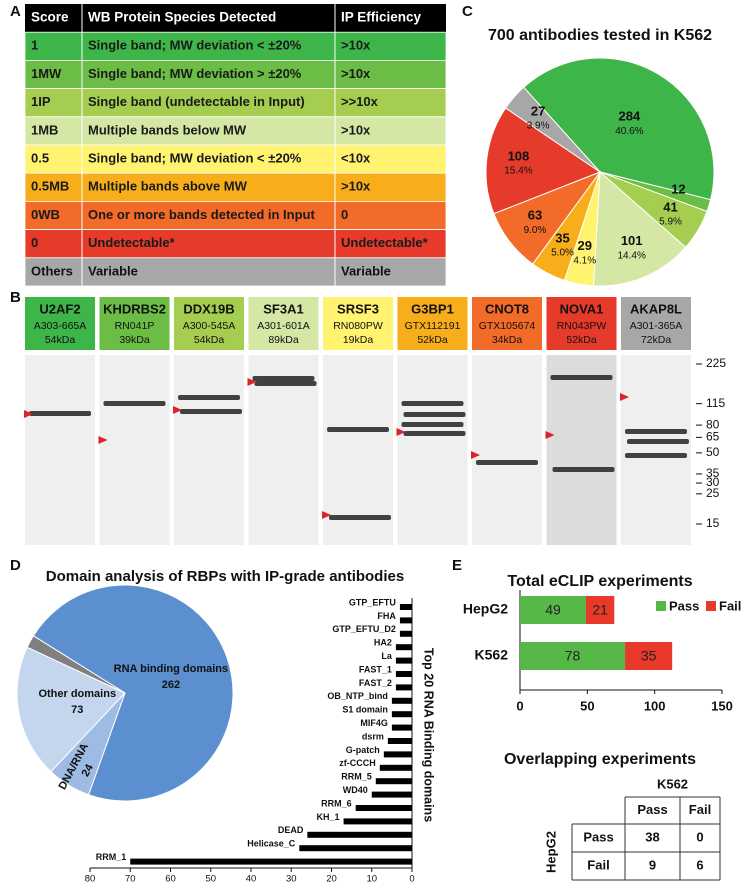 The height and width of the screenshot is (888, 752). What do you see at coordinates (291, 879) in the screenshot?
I see `x-tick-label: 30` at bounding box center [291, 879].